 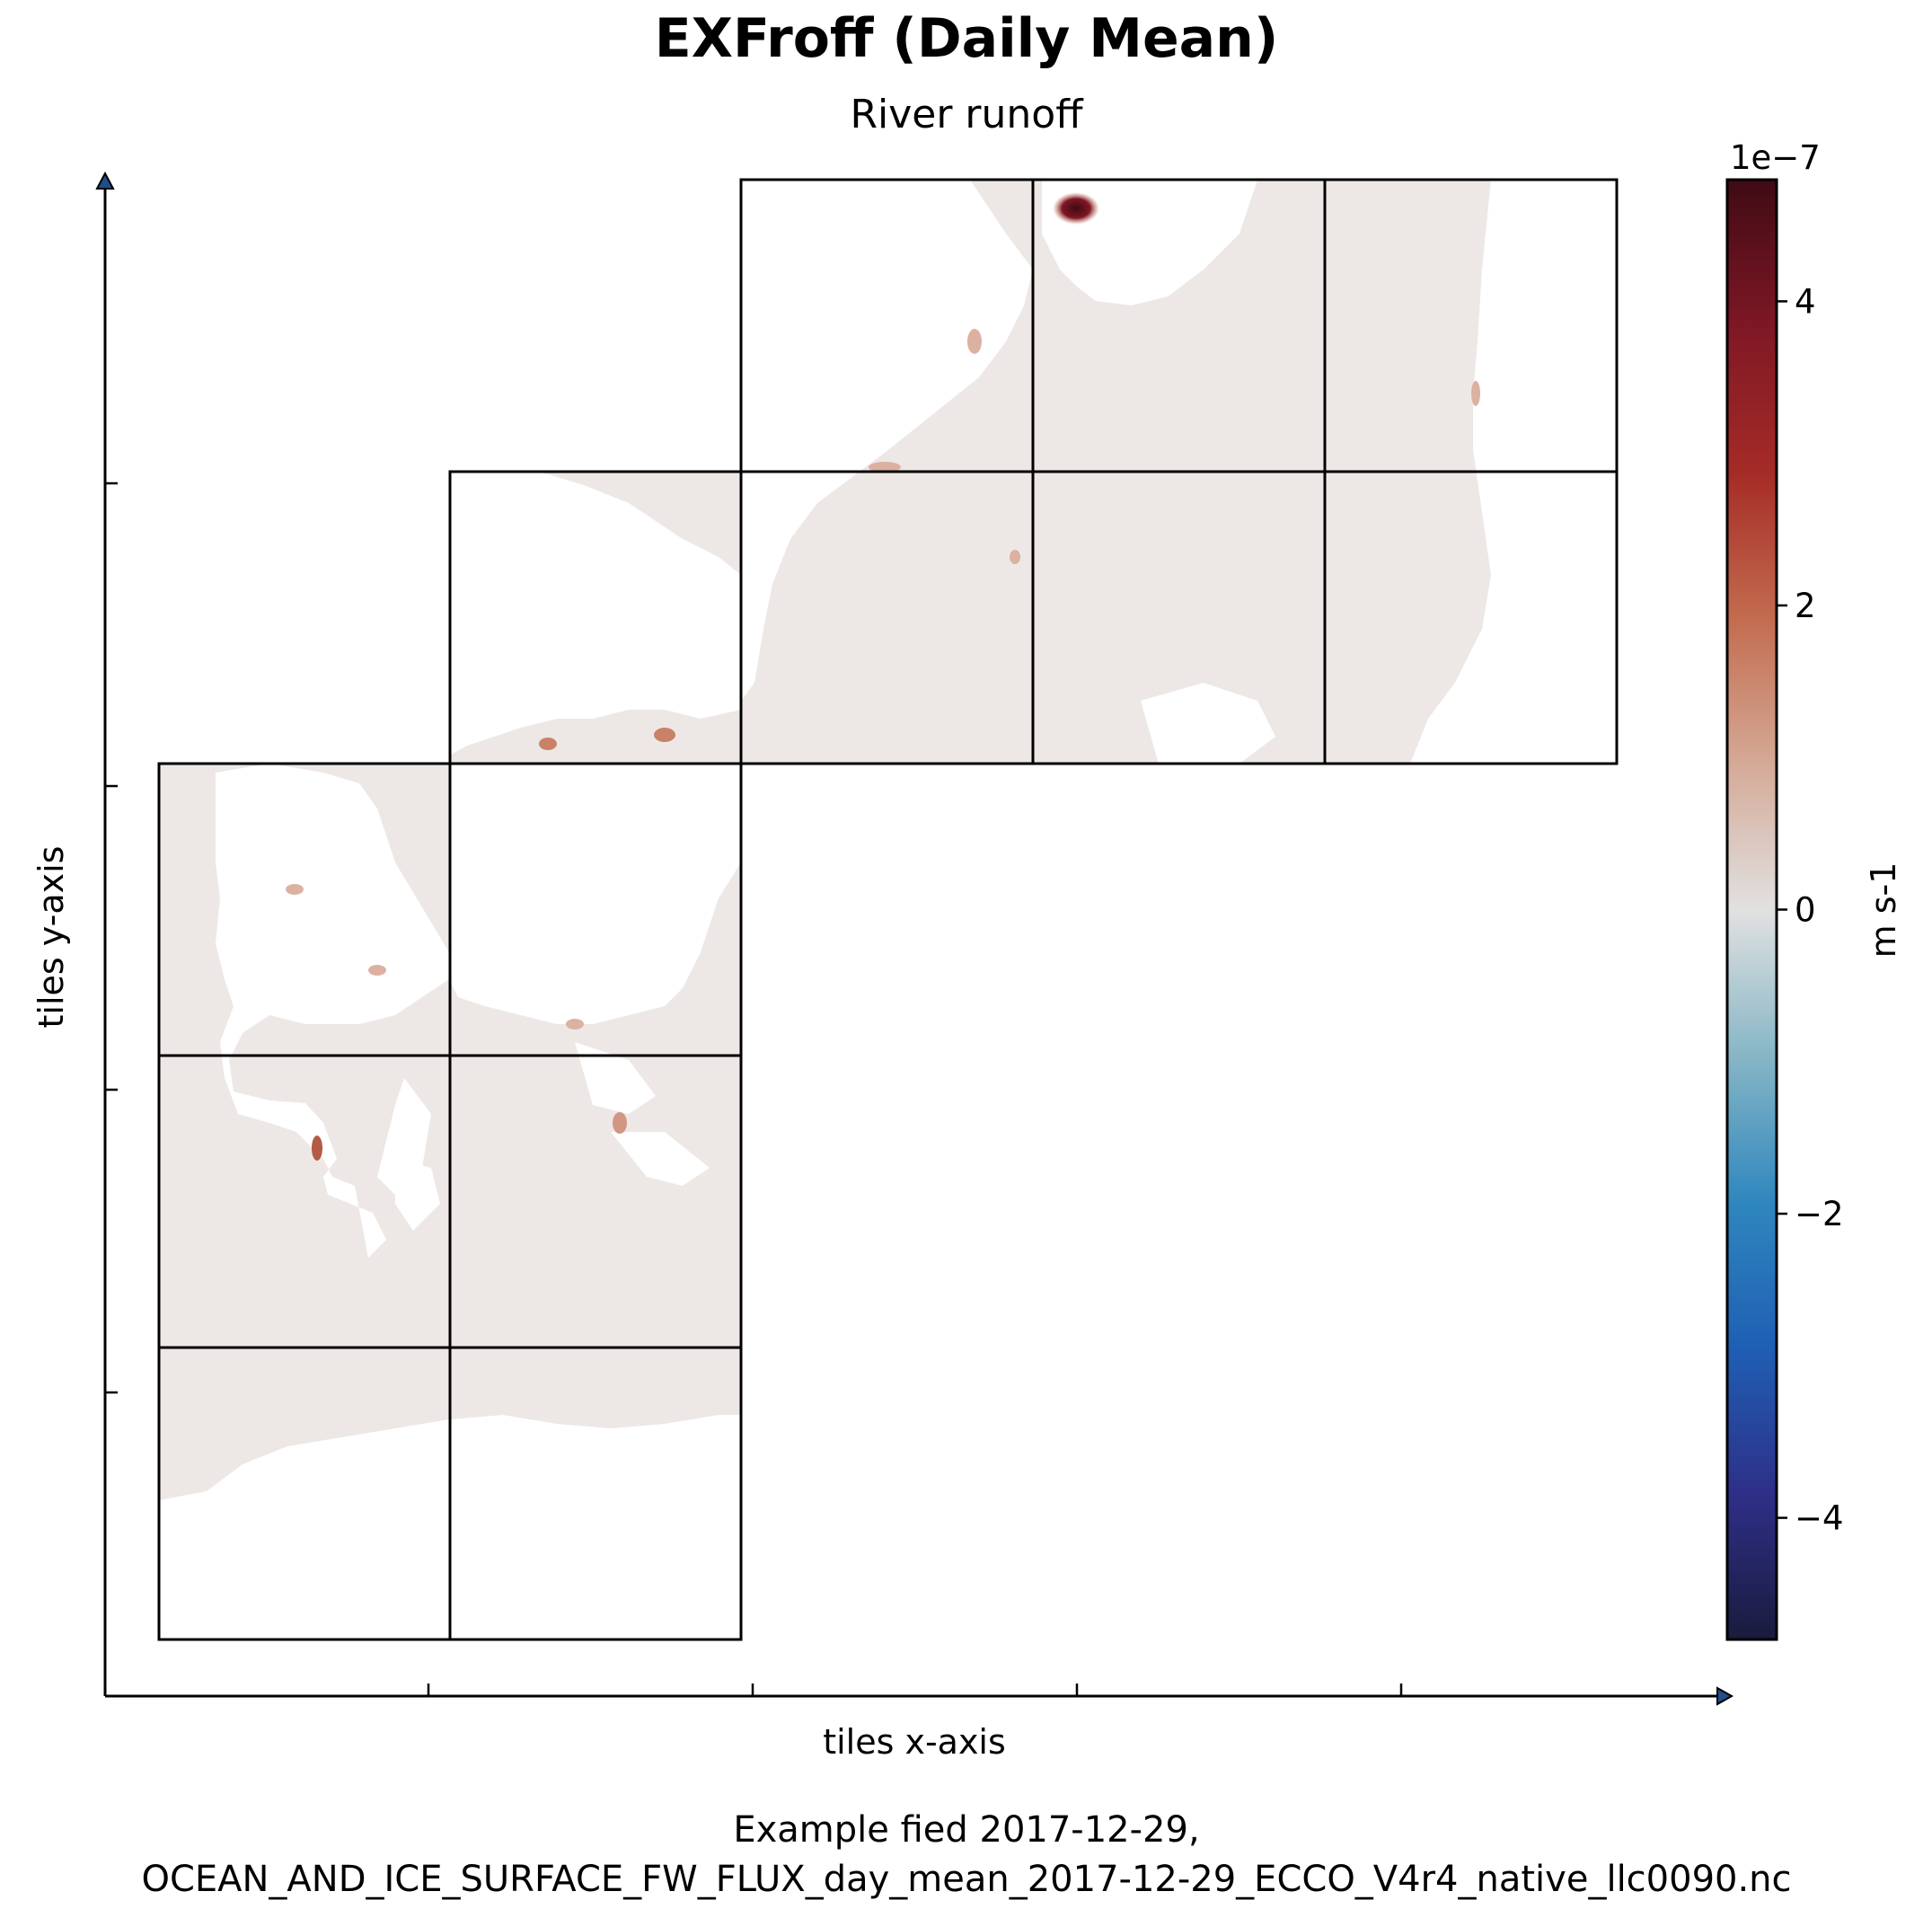 What do you see at coordinates (1819, 1214) in the screenshot?
I see `colorbar-tick-label: −2` at bounding box center [1819, 1214].